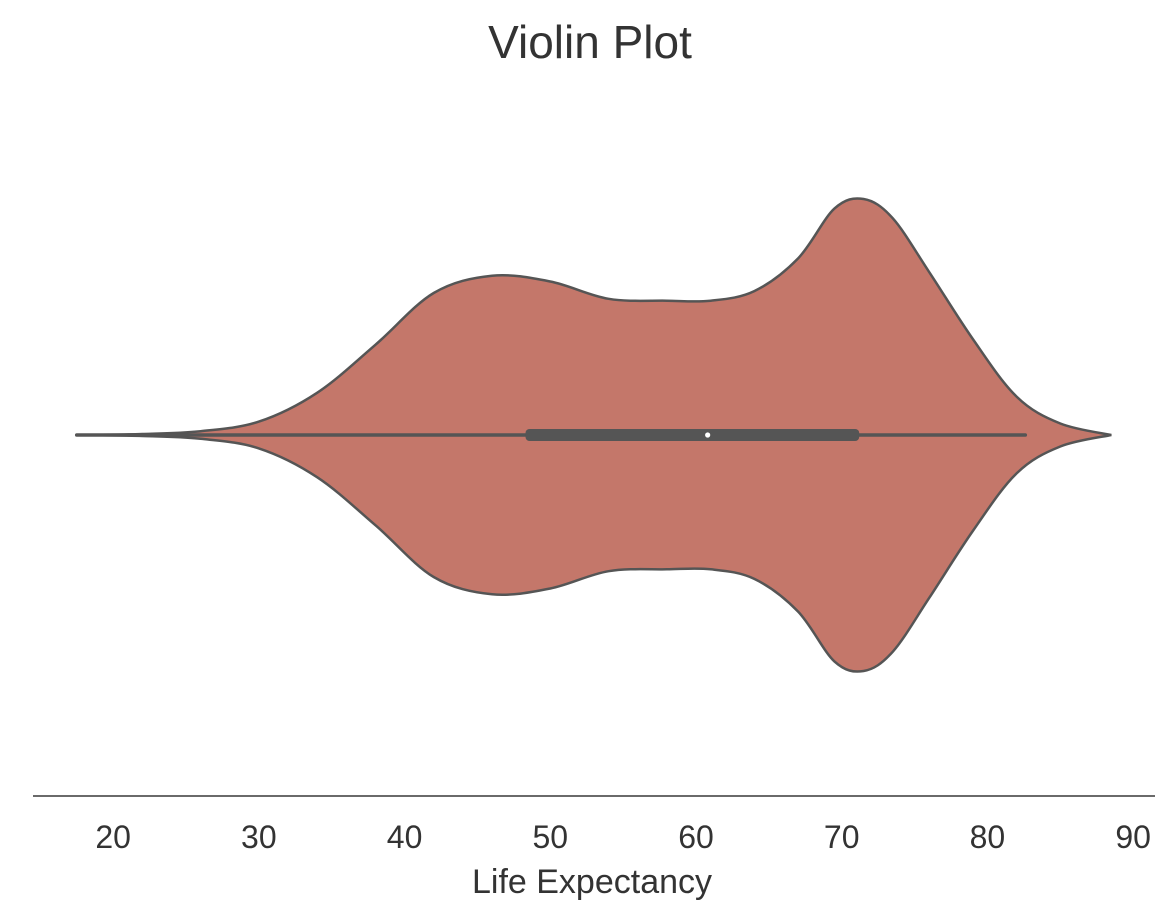  What do you see at coordinates (988, 837) in the screenshot?
I see `x-tick-label: 80` at bounding box center [988, 837].